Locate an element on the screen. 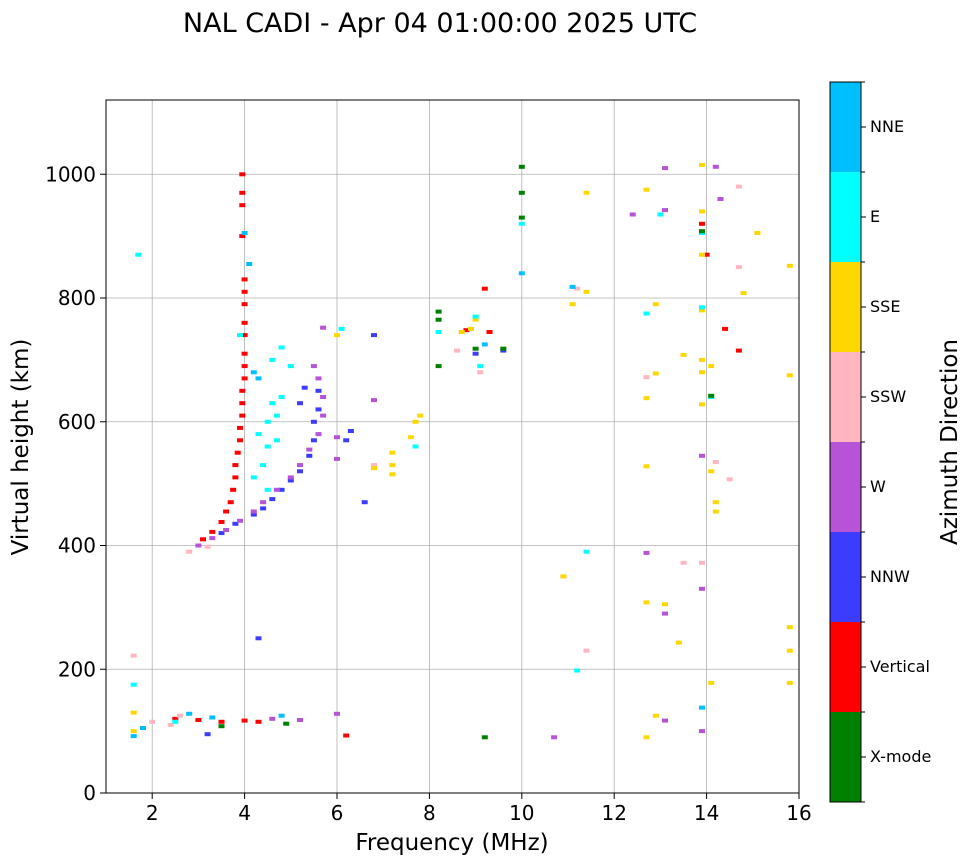 The height and width of the screenshot is (865, 972). y-tick-label: 800 is located at coordinates (77, 298).